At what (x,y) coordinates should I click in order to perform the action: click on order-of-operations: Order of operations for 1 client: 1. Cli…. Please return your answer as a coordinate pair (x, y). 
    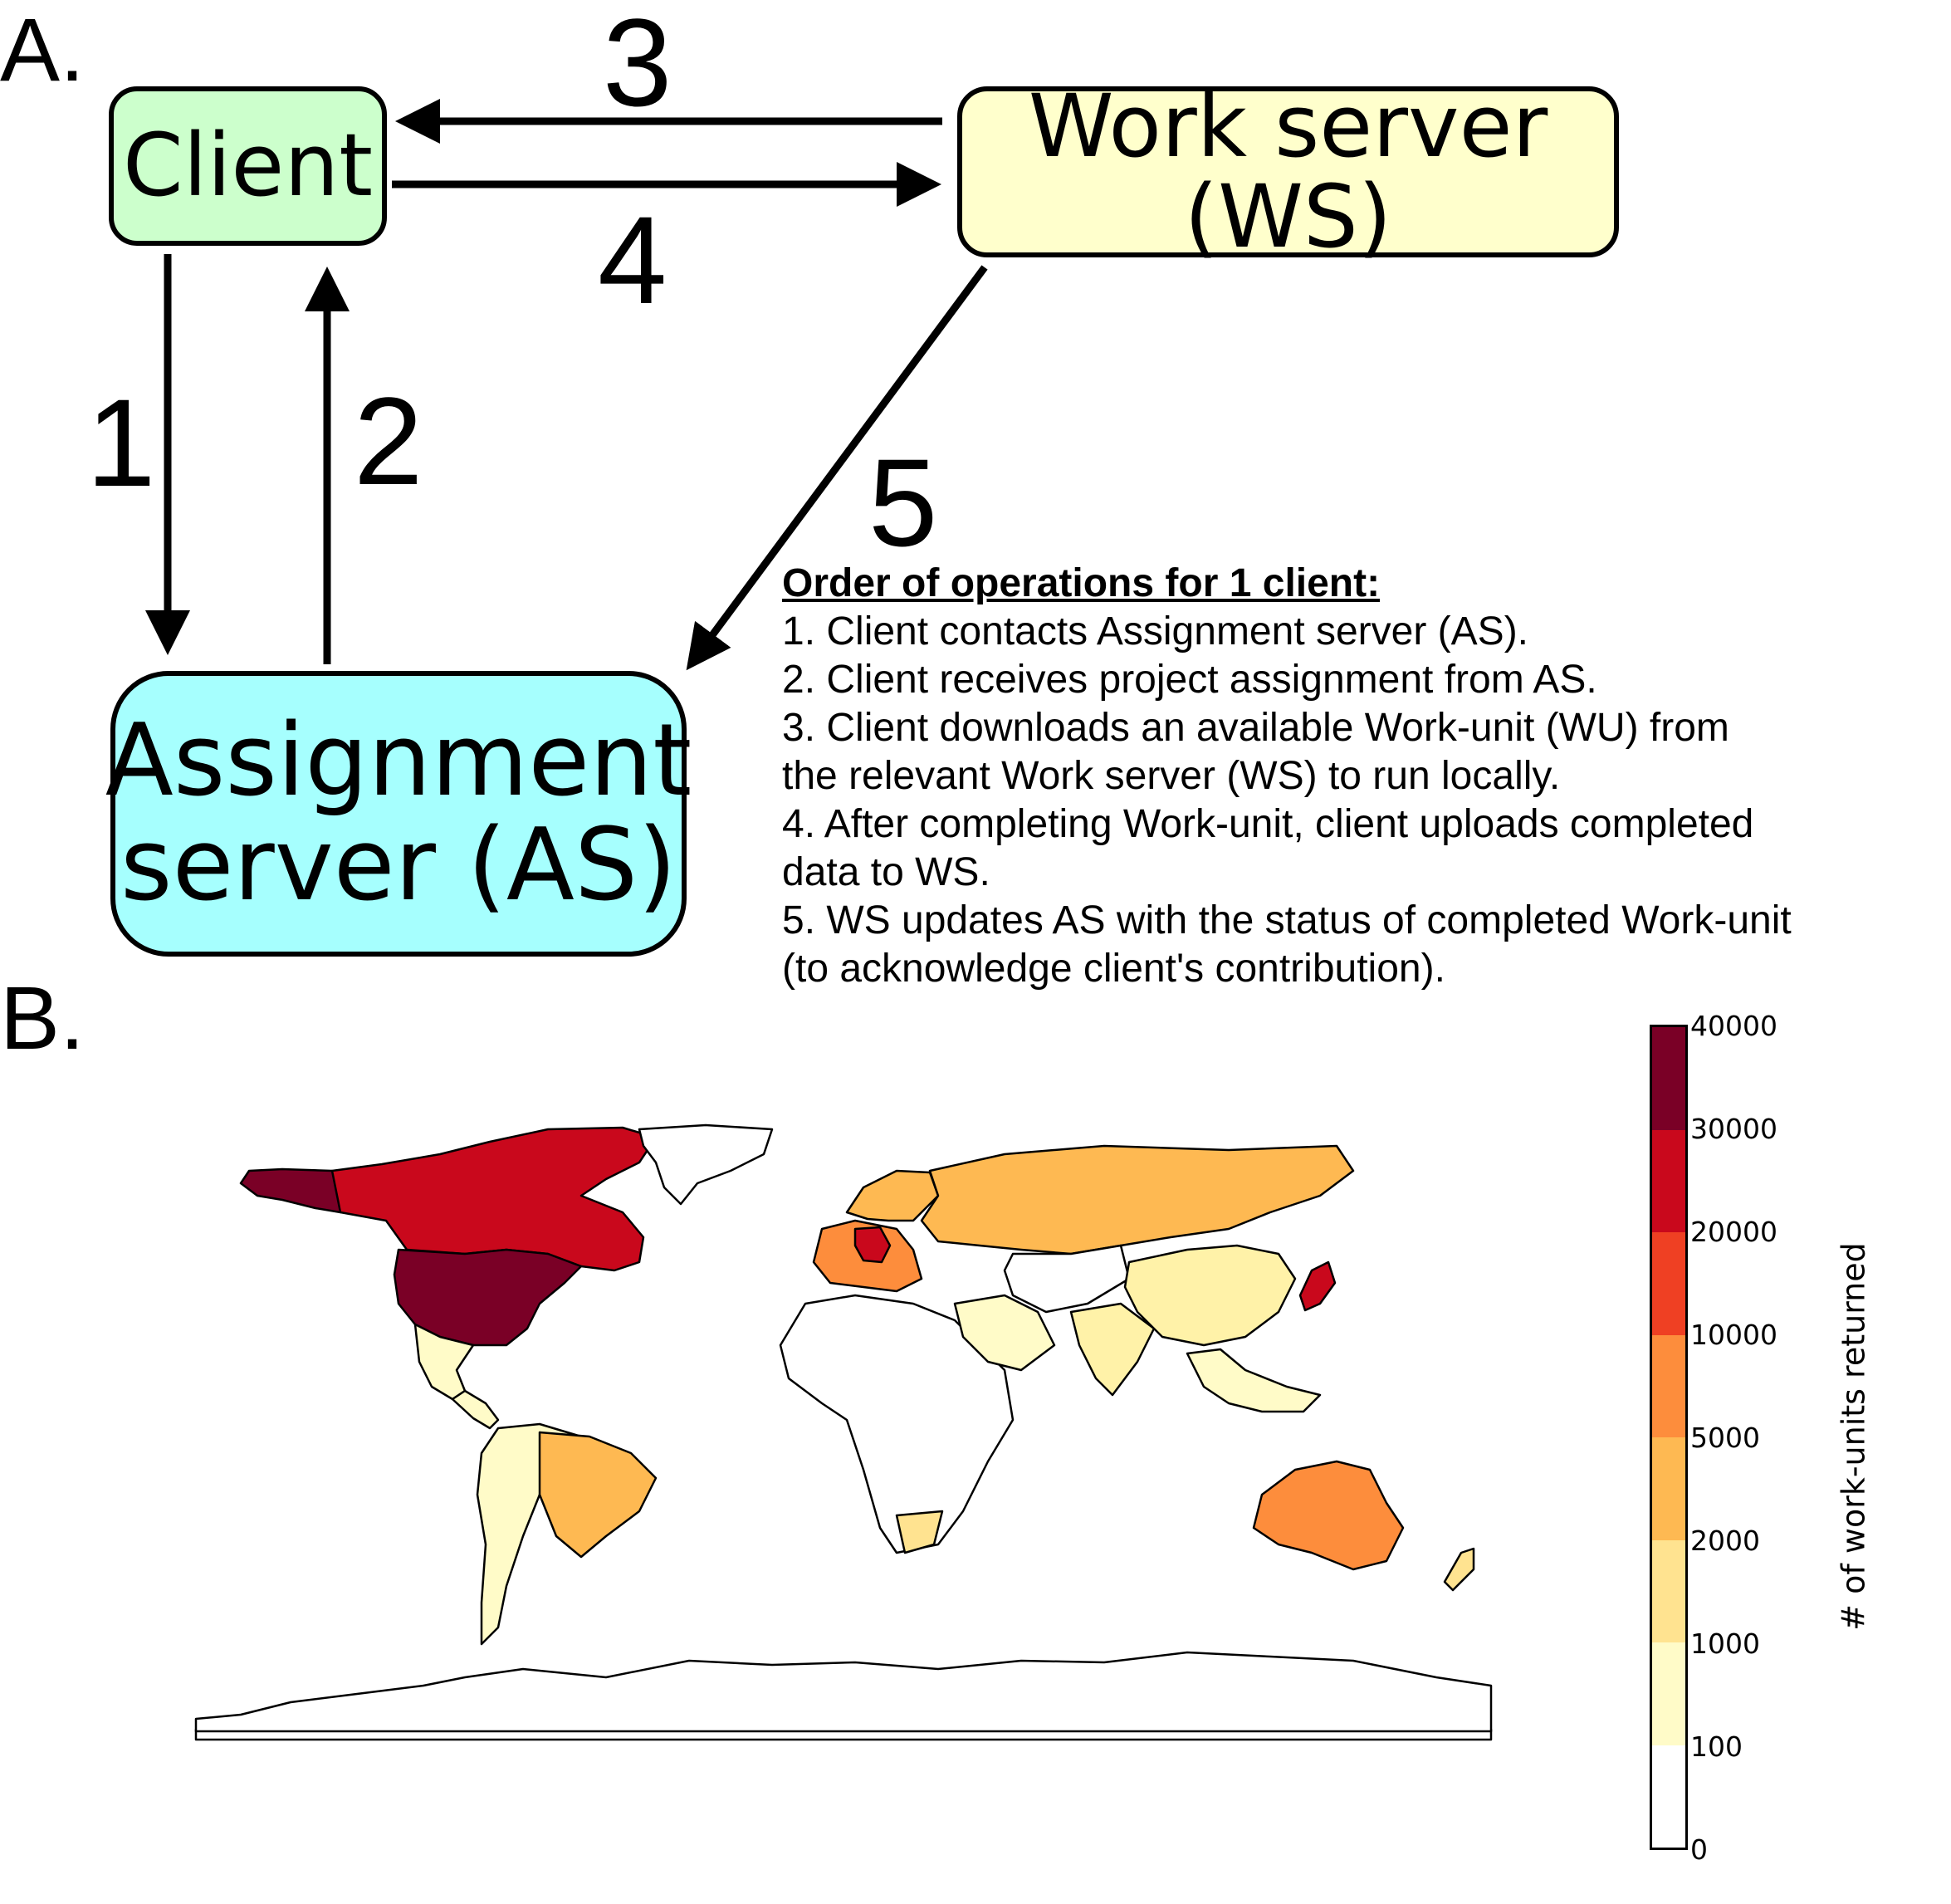
    Looking at the image, I should click on (1363, 776).